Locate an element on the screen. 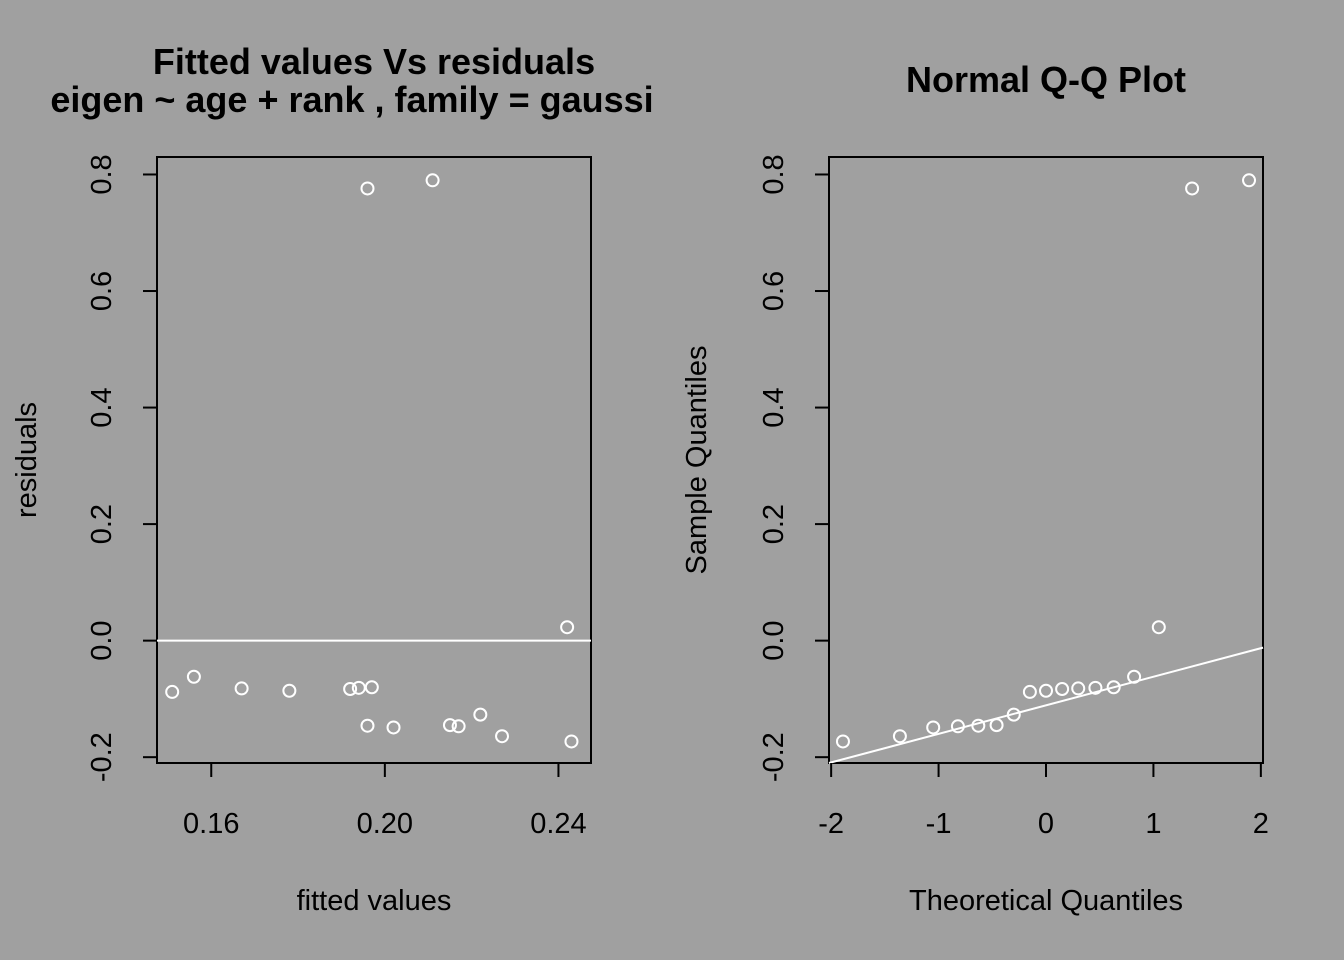 This screenshot has width=1344, height=960. x-tick-label: 0 is located at coordinates (1046, 824).